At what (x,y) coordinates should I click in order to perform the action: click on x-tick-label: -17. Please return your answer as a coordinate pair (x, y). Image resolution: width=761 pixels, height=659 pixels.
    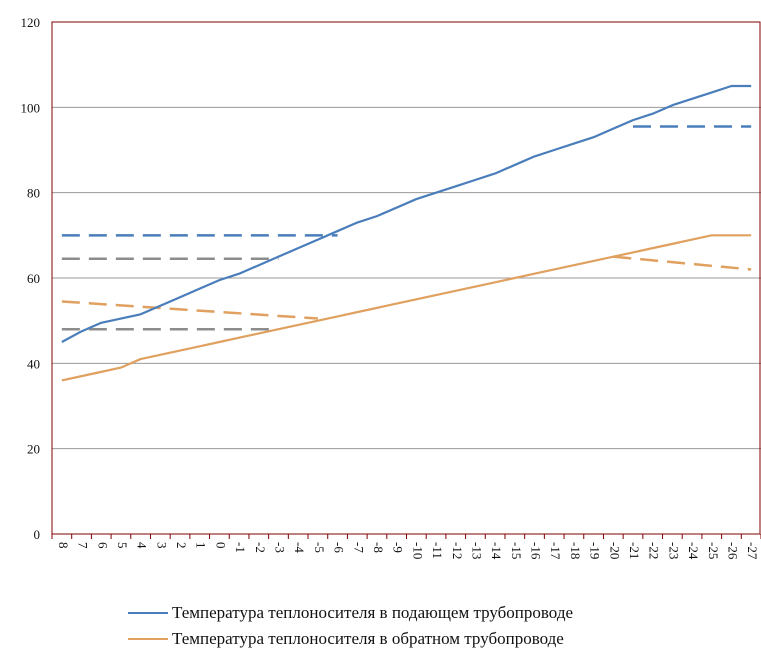
    Looking at the image, I should click on (555, 551).